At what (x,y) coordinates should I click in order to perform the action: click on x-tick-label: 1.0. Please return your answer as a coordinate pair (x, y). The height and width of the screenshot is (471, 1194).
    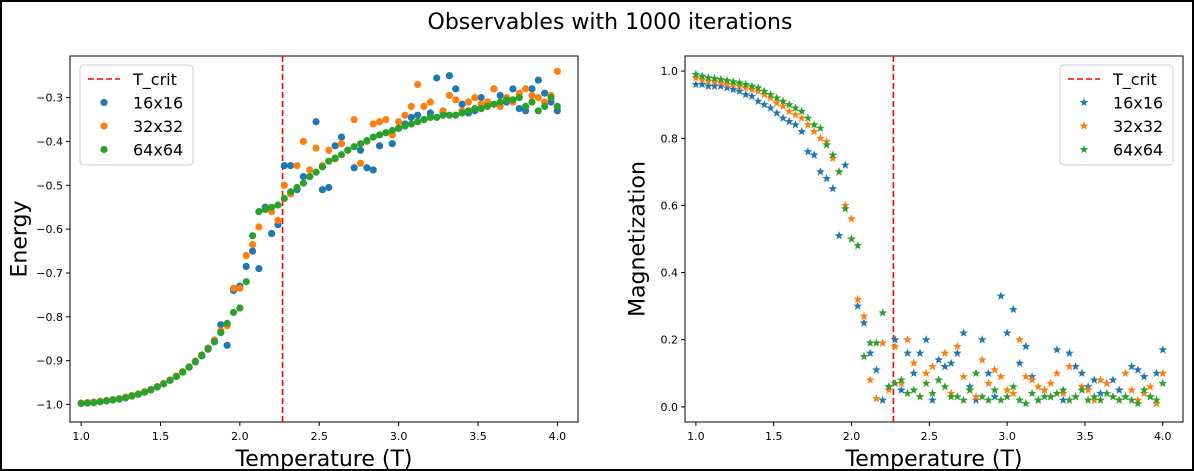
    Looking at the image, I should click on (696, 436).